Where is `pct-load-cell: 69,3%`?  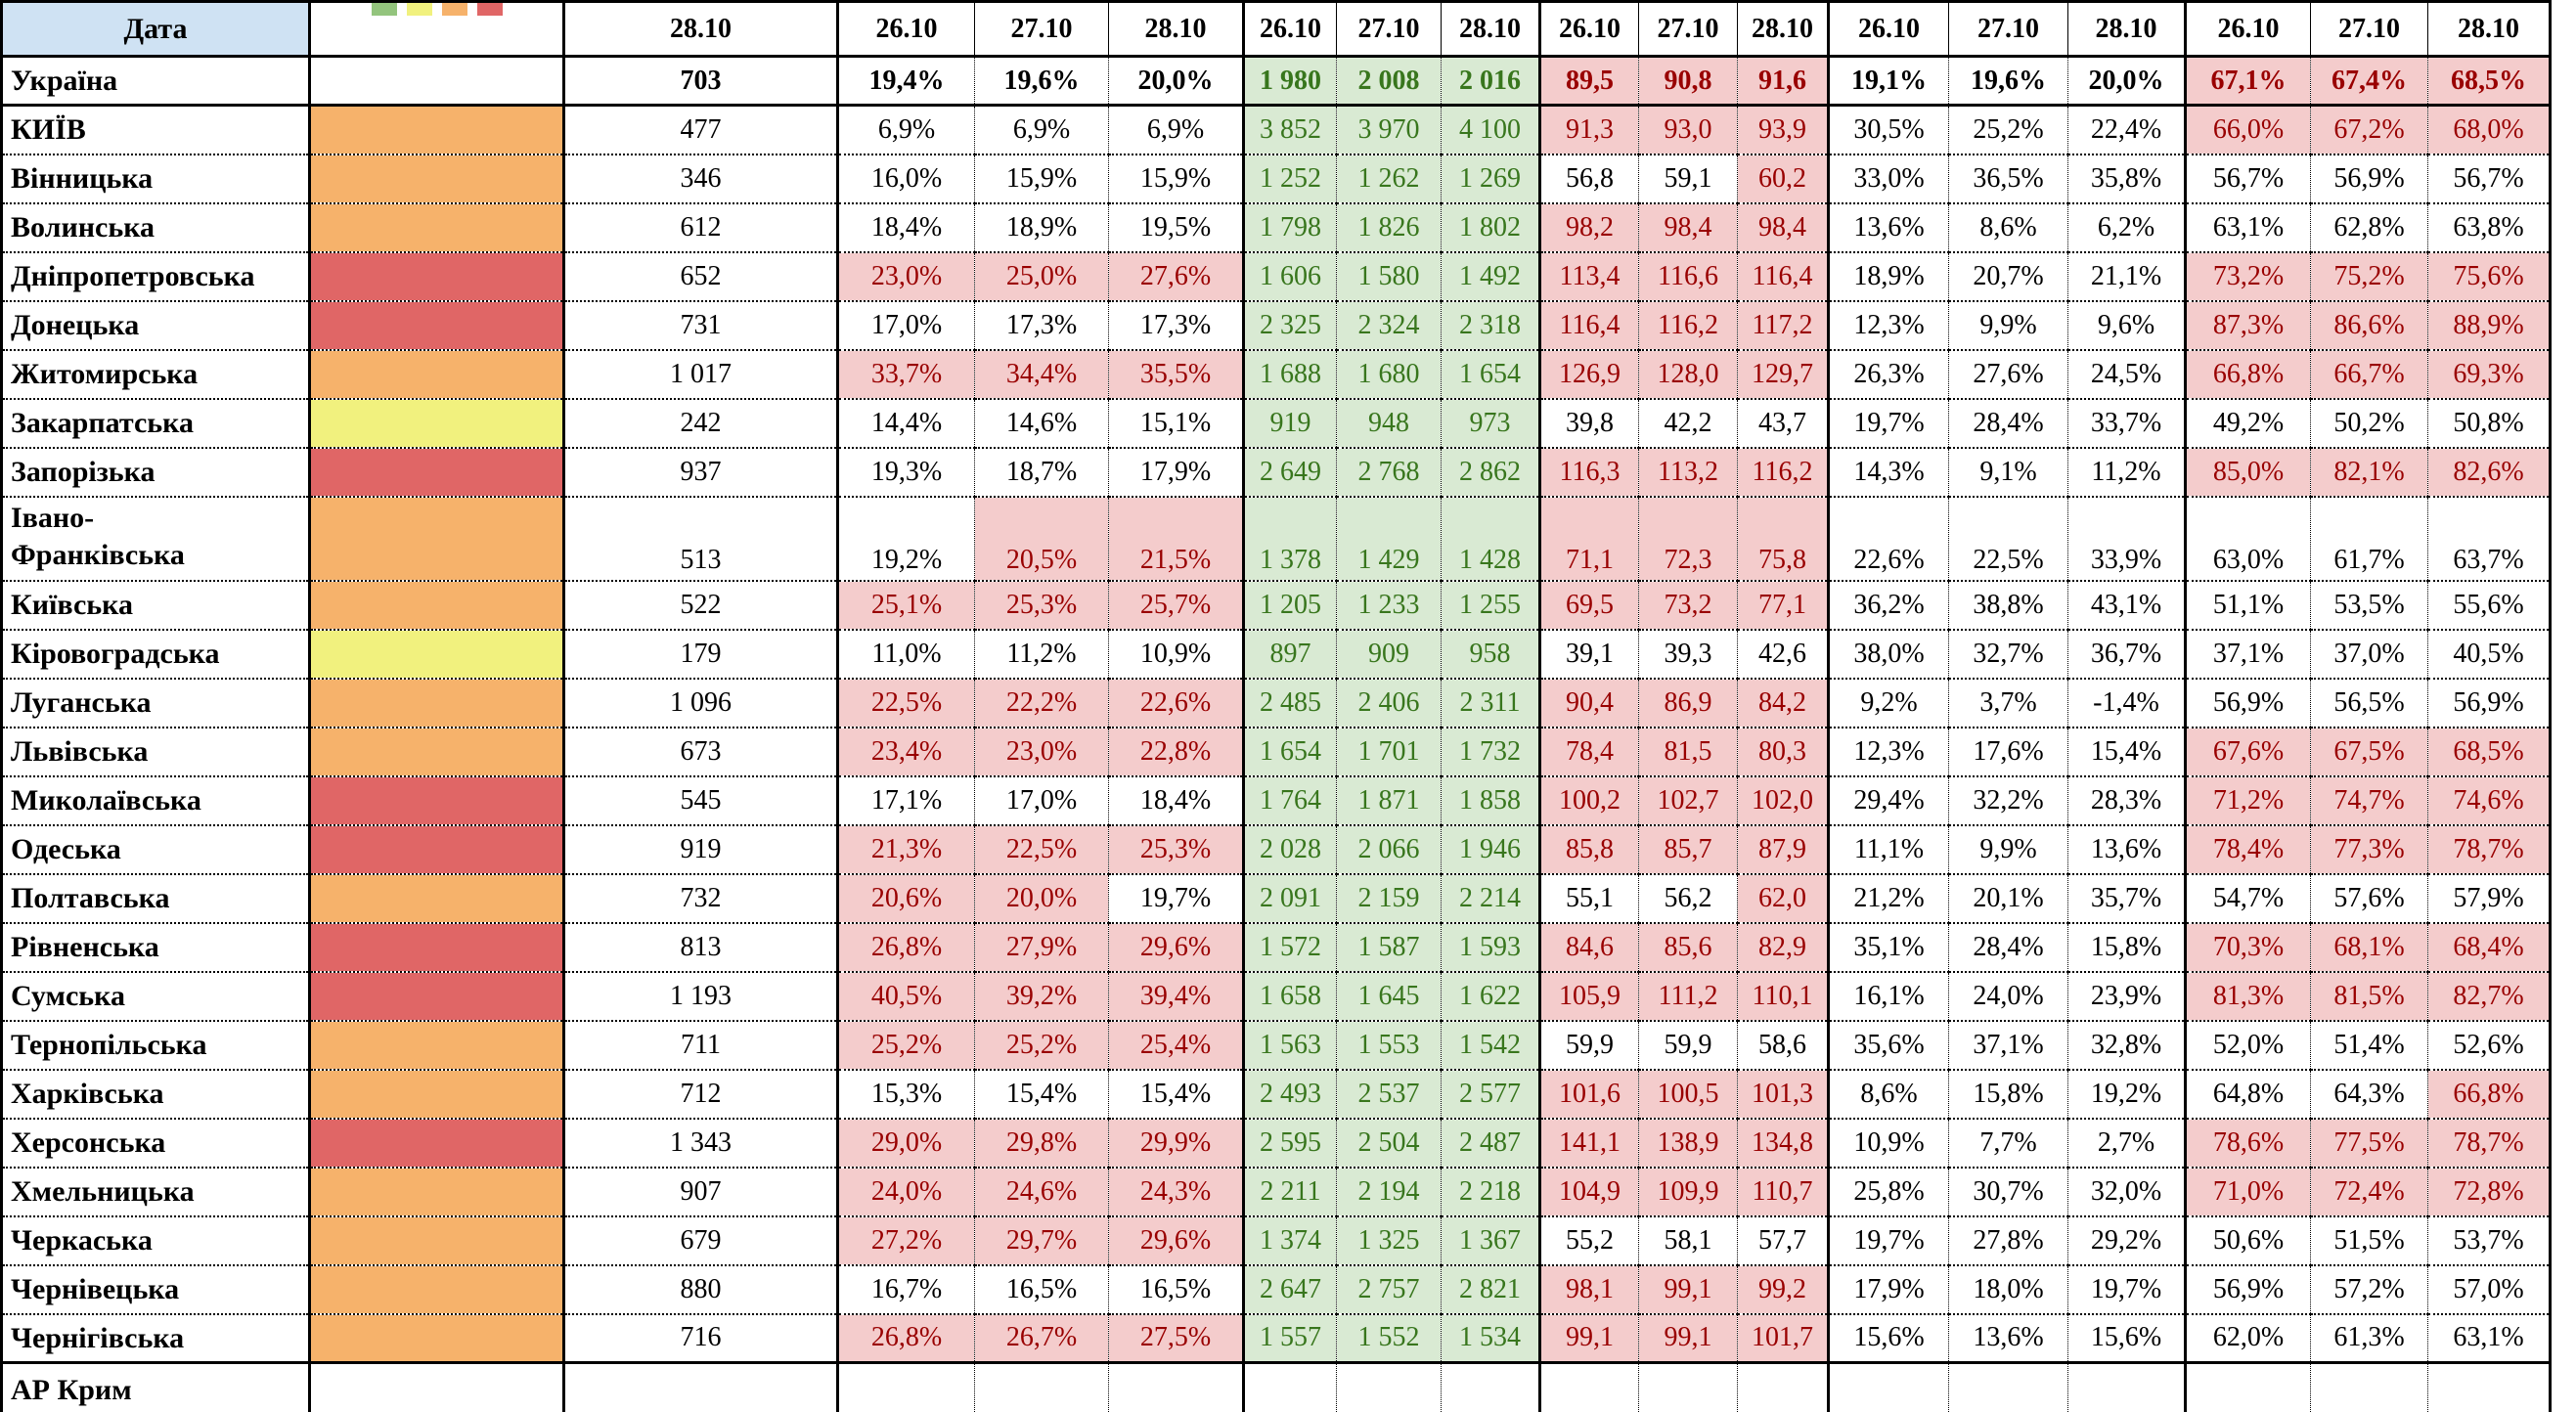
pct-load-cell: 69,3% is located at coordinates (2489, 374).